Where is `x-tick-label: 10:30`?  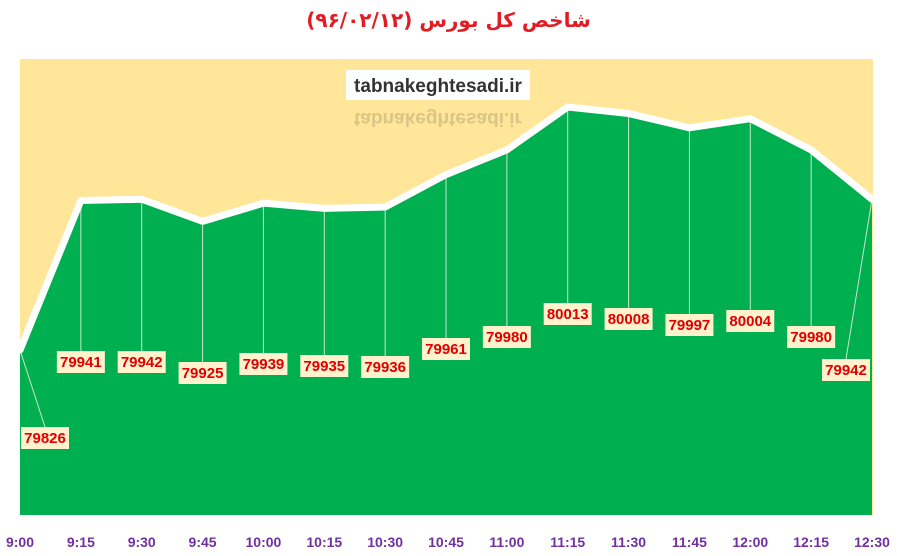
x-tick-label: 10:30 is located at coordinates (385, 542).